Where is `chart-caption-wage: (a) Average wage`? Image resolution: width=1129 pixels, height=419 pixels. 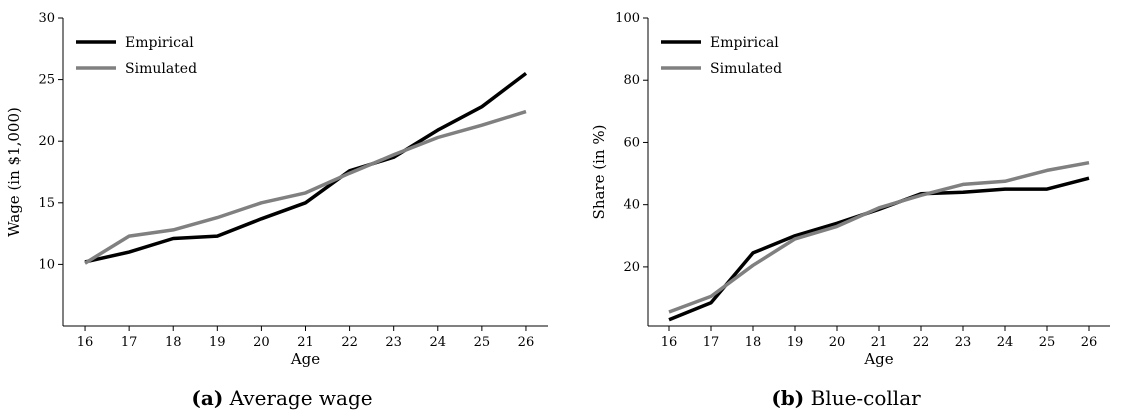
chart-caption-wage: (a) Average wage is located at coordinates (282, 398).